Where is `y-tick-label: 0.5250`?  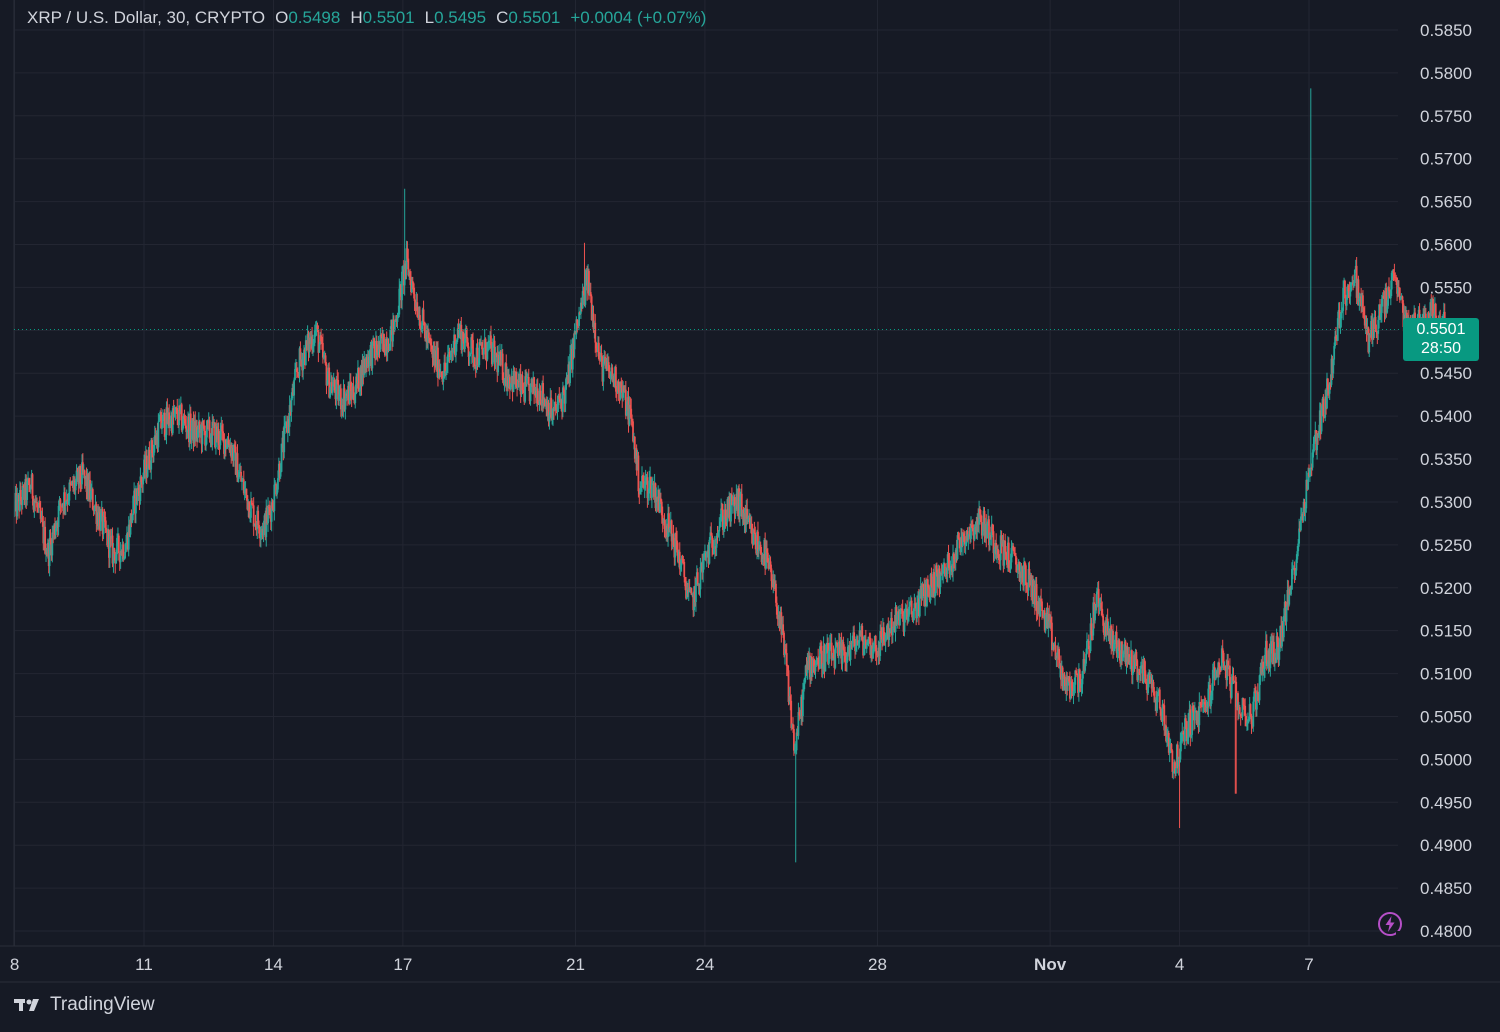 y-tick-label: 0.5250 is located at coordinates (1446, 545).